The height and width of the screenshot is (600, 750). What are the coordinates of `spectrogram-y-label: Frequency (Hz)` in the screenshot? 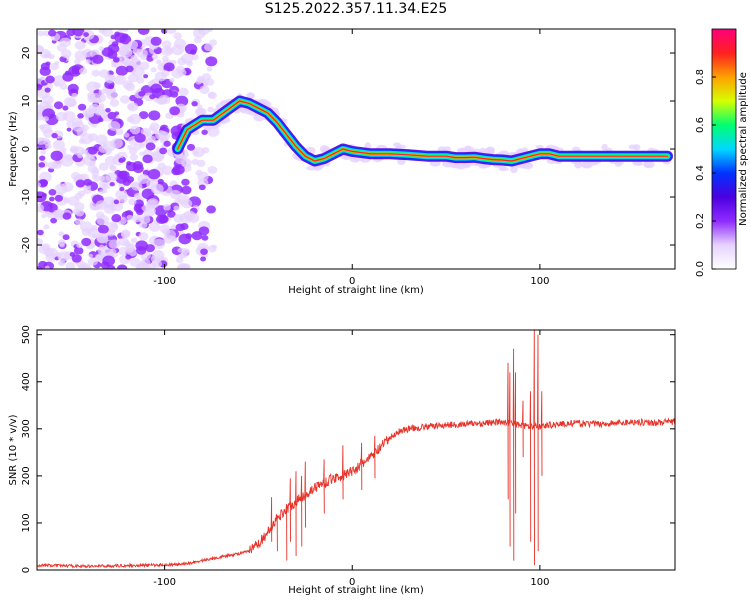 It's located at (13, 149).